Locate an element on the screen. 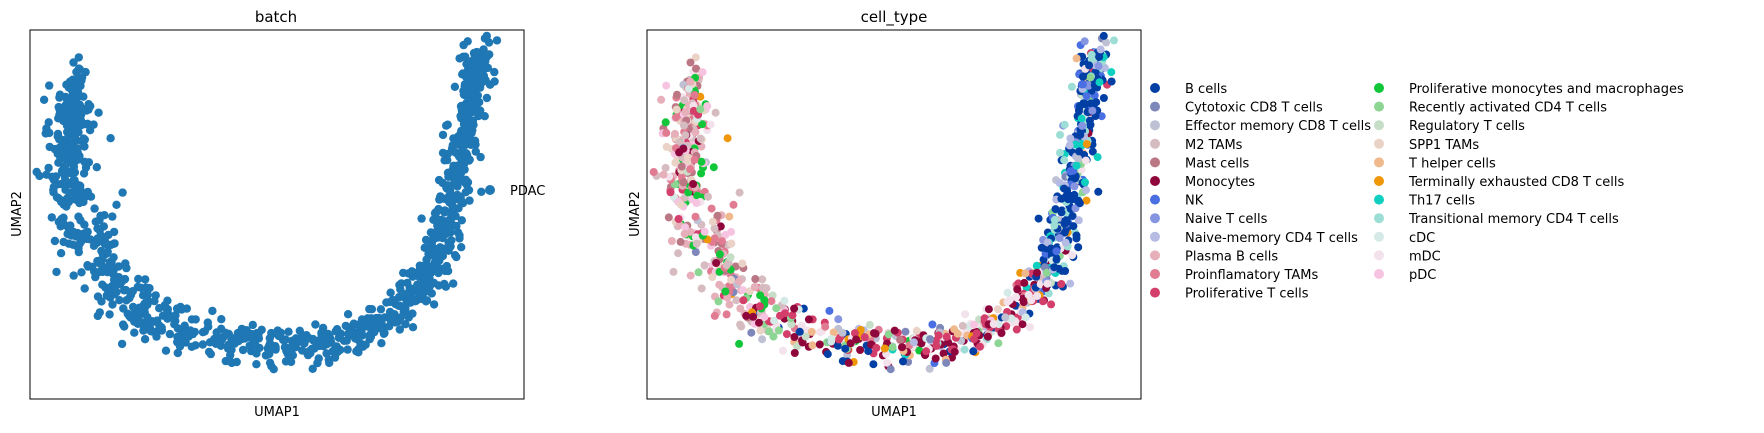  ylabel-batch: UMAP2 is located at coordinates (17, 214).